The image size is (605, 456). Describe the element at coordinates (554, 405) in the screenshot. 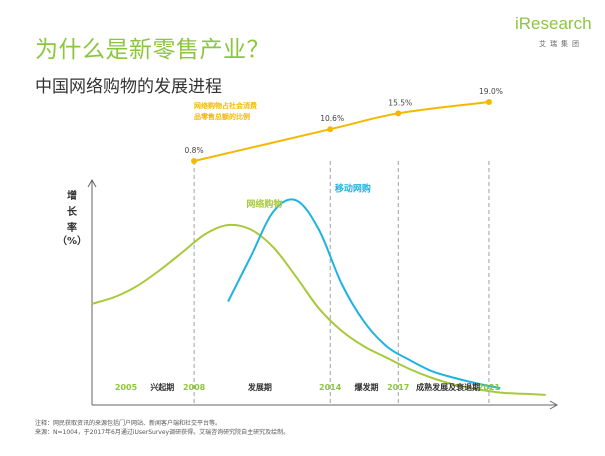

I see `x-axis-arrow` at that location.